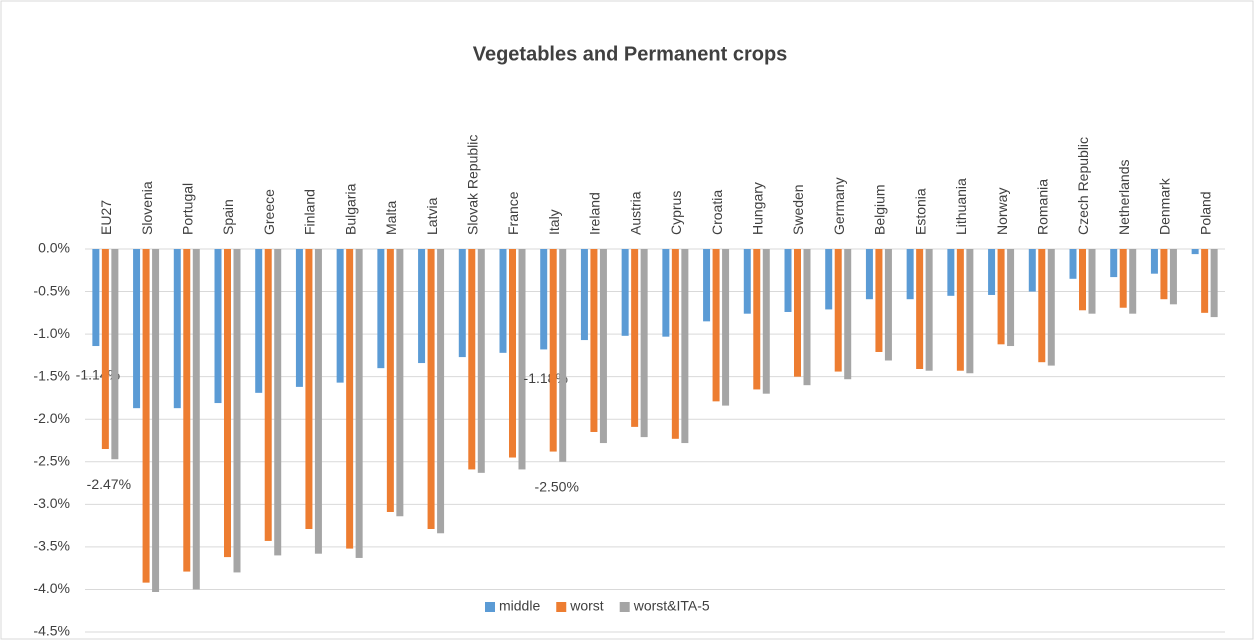  I want to click on legend-label: middle, so click(519, 606).